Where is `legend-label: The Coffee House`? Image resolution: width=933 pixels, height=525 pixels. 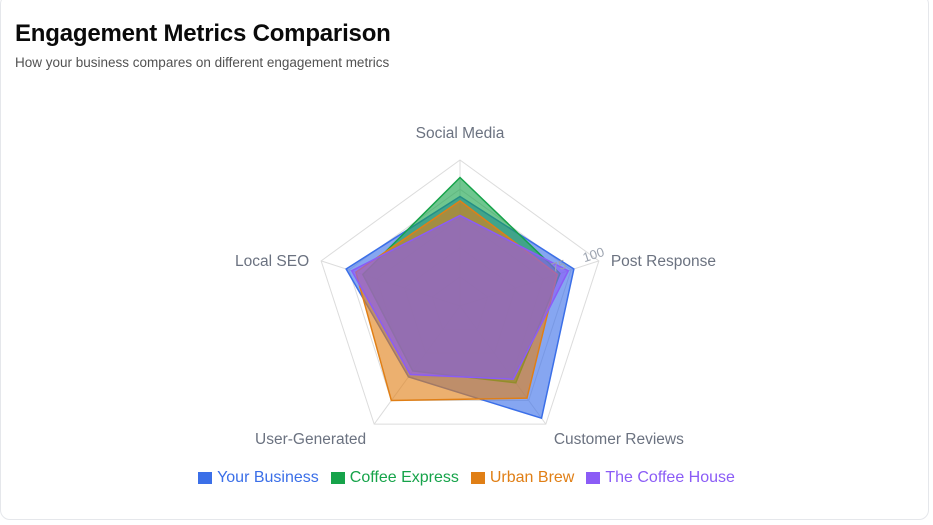 legend-label: The Coffee House is located at coordinates (670, 477).